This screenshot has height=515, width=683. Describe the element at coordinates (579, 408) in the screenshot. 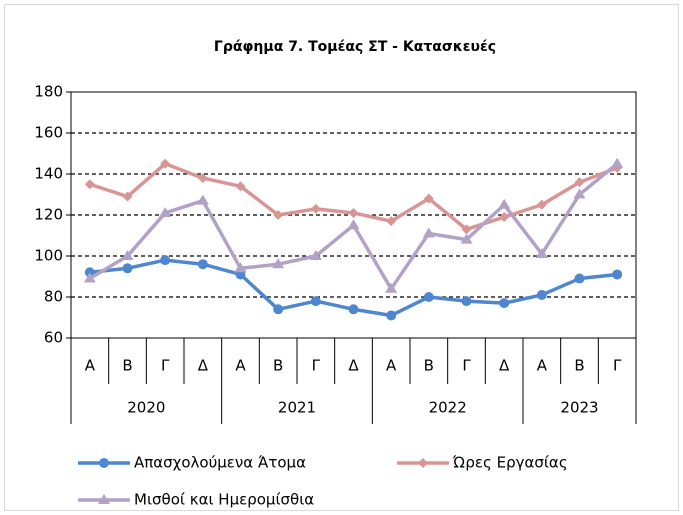

I see `x-group-label: 2023` at that location.